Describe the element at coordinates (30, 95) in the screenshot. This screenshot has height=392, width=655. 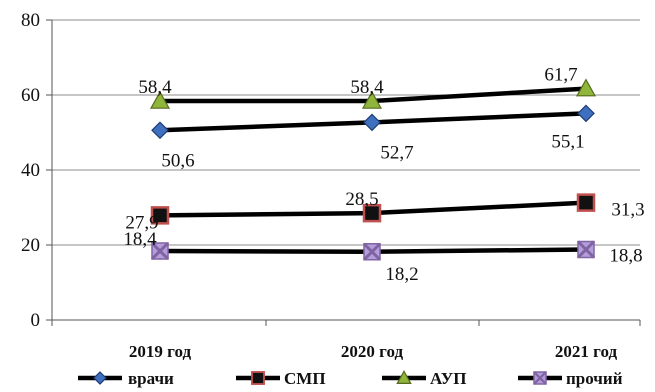
I see `y-tick-label: 60` at that location.